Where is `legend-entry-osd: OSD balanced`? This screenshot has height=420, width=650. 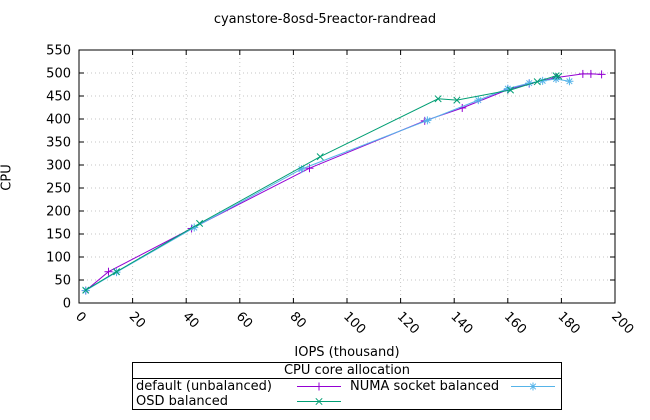 legend-entry-osd: OSD balanced is located at coordinates (240, 401).